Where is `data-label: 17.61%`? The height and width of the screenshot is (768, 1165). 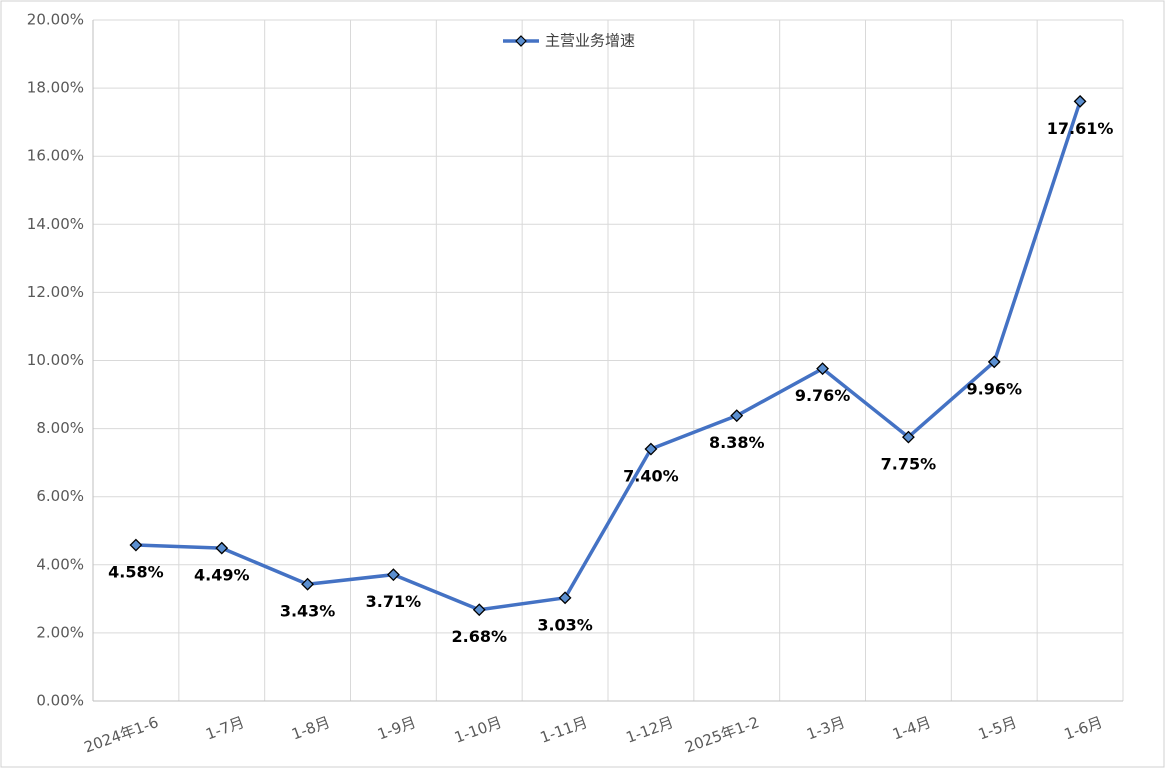
data-label: 17.61% is located at coordinates (1080, 128).